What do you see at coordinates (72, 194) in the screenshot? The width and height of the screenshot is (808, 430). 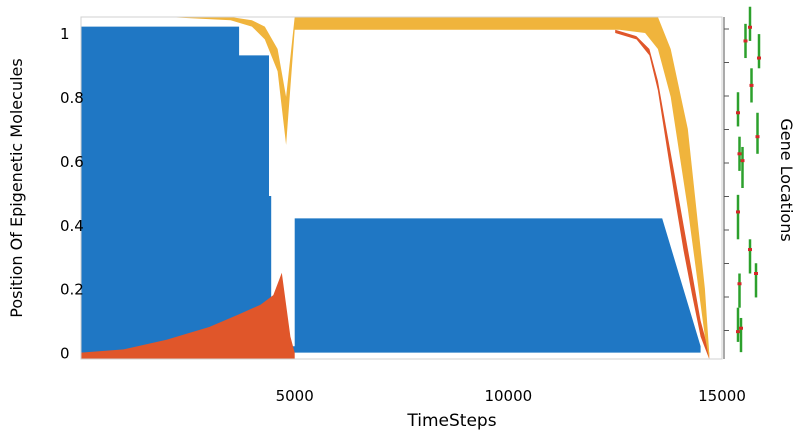 I see `y-tick-labels: 0 0.2 0.4 0.6 0.8 1` at bounding box center [72, 194].